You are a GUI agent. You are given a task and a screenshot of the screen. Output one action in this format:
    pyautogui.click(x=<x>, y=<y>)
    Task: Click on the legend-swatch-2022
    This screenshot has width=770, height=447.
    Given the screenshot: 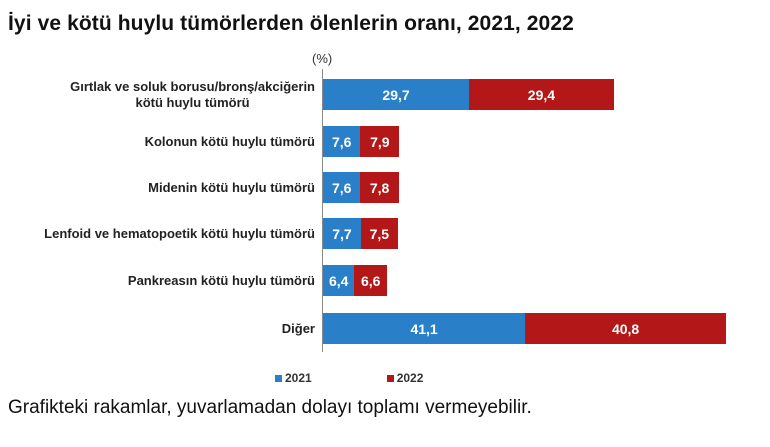 What is the action you would take?
    pyautogui.click(x=390, y=378)
    